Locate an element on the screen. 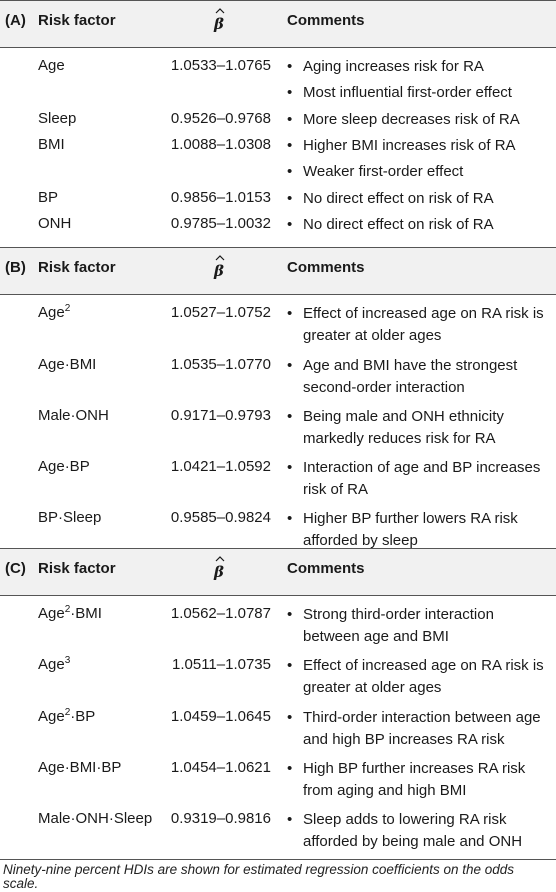 Image resolution: width=556 pixels, height=892 pixels. table-bottom-rule is located at coordinates (278, 859).